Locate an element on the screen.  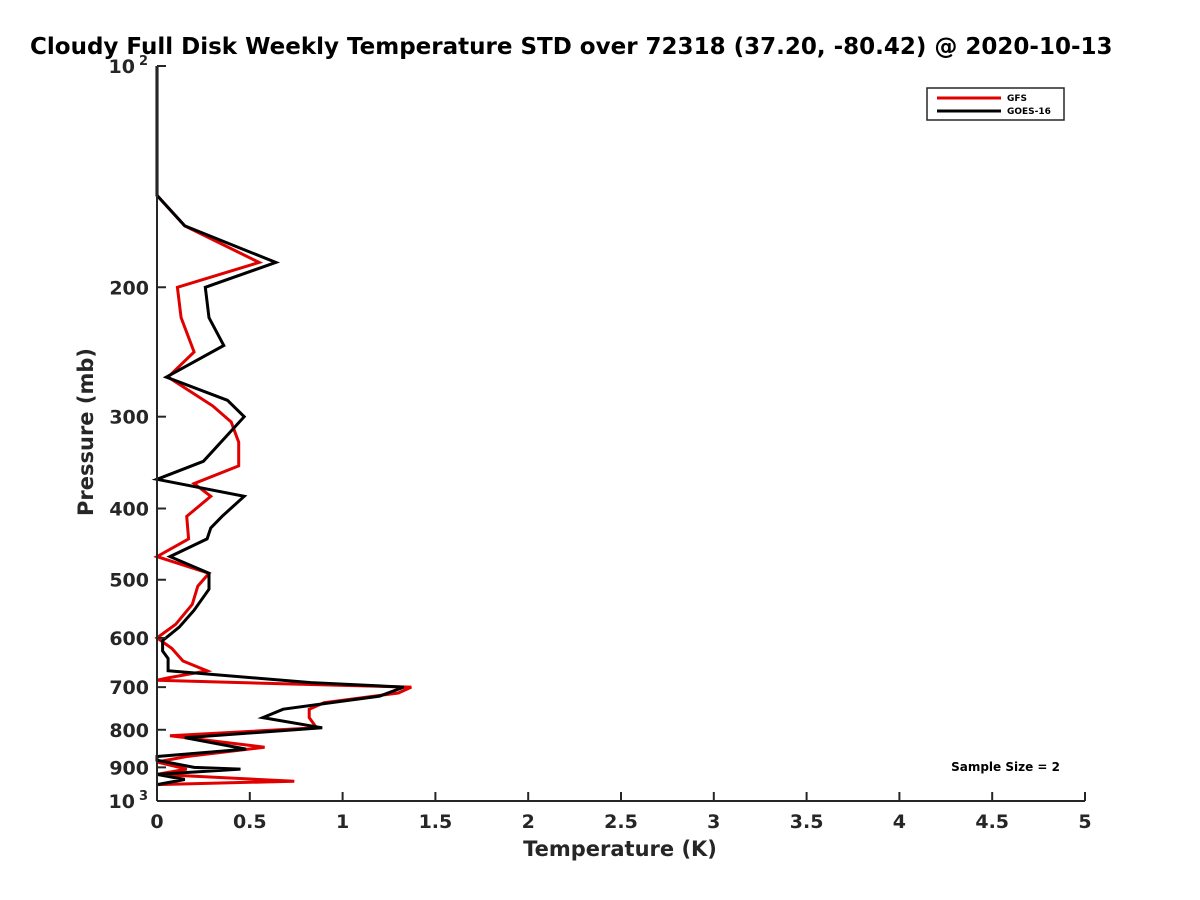
x-tick-label: 4.5 is located at coordinates (992, 822).